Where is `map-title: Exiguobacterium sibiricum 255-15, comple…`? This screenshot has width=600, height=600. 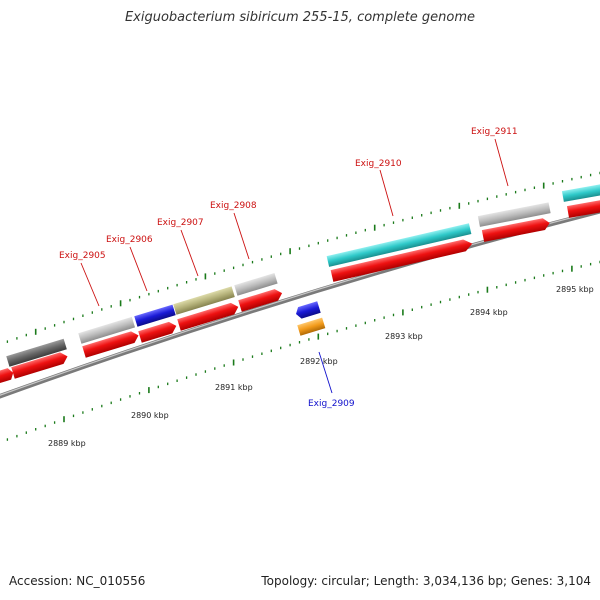 map-title: Exiguobacterium sibiricum 255-15, comple… is located at coordinates (300, 17).